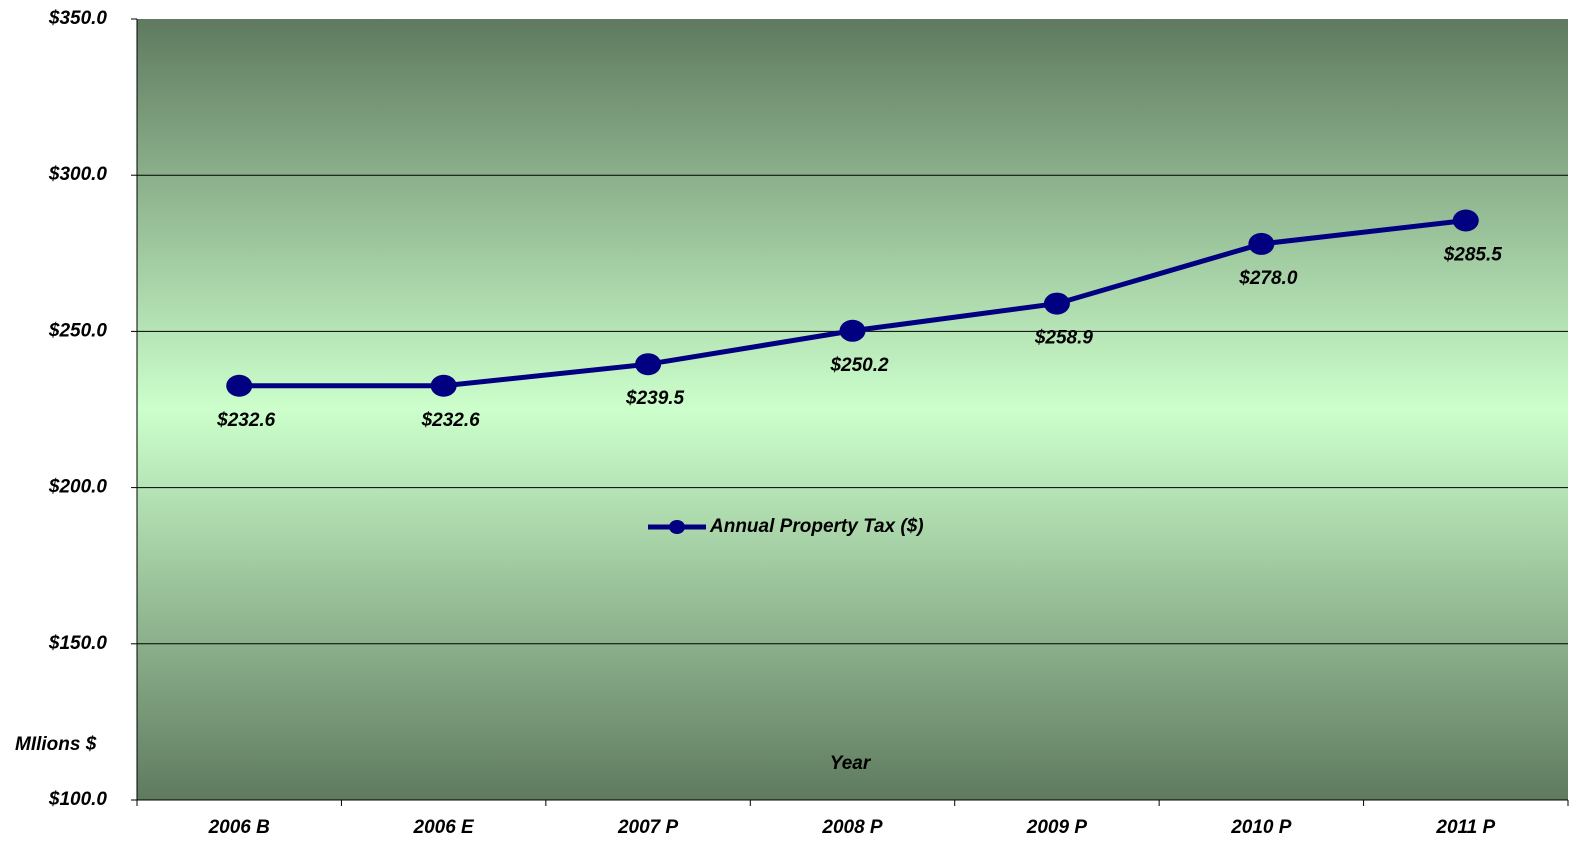 This screenshot has height=847, width=1581. Describe the element at coordinates (239, 827) in the screenshot. I see `x-tick-label: 2006 B` at that location.